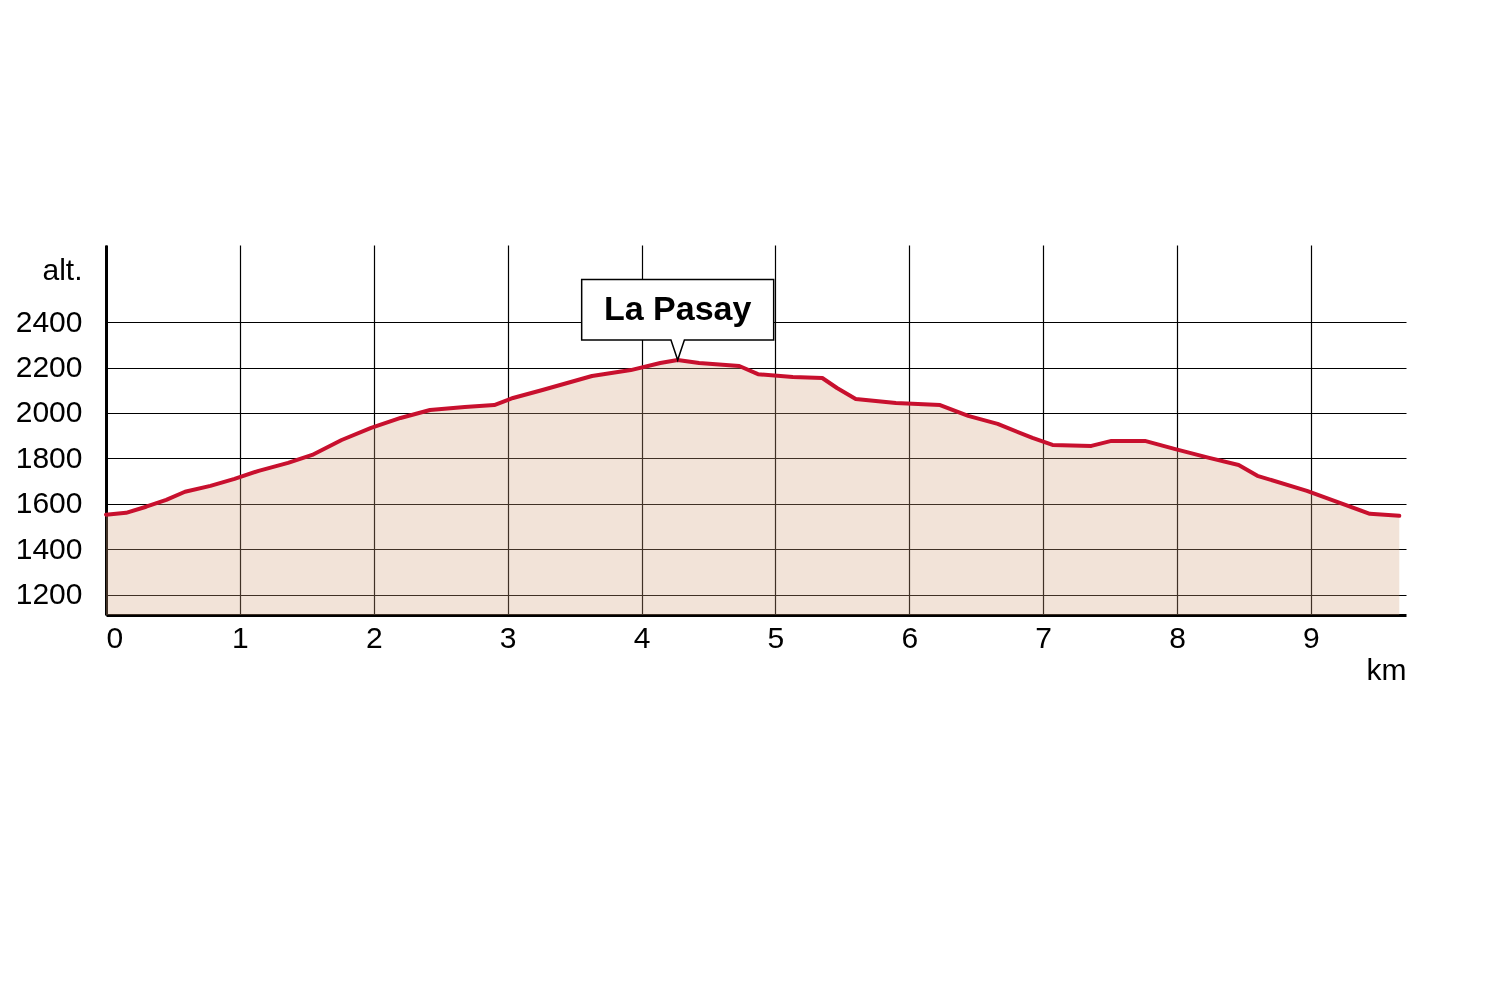  Describe the element at coordinates (240, 637) in the screenshot. I see `x-tick-label: 1` at that location.